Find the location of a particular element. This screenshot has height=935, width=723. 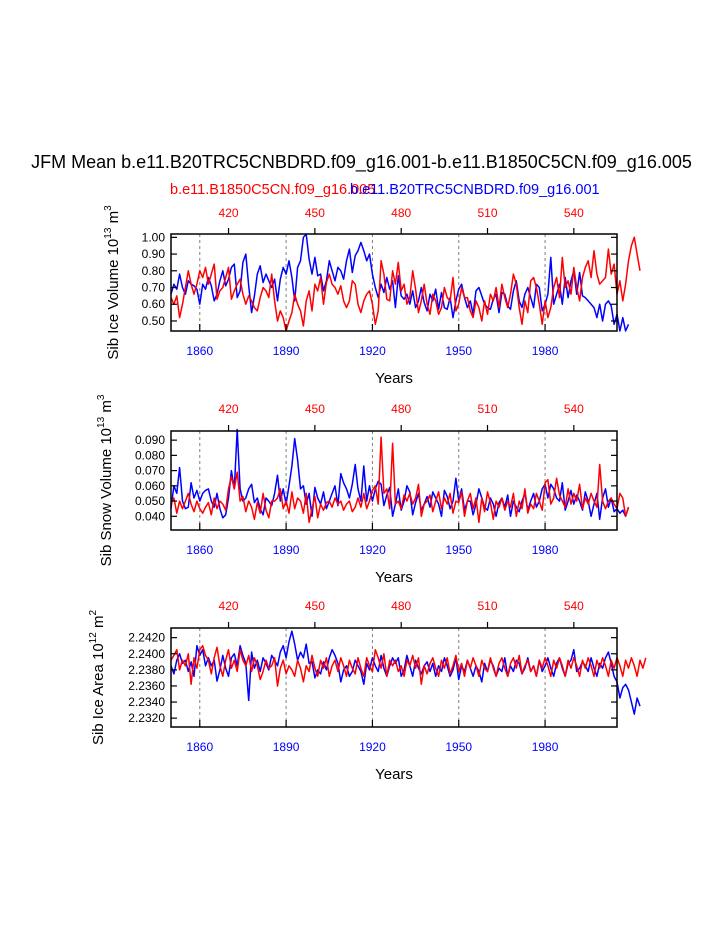

legend-red-case: b.e11.B1850C5CN.f09_g16.005 is located at coordinates (273, 190).